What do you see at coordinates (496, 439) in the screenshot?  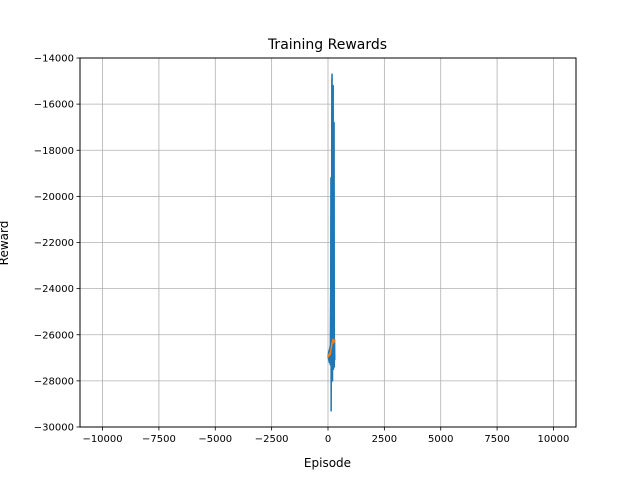 I see `x-tick-label: 7500` at bounding box center [496, 439].